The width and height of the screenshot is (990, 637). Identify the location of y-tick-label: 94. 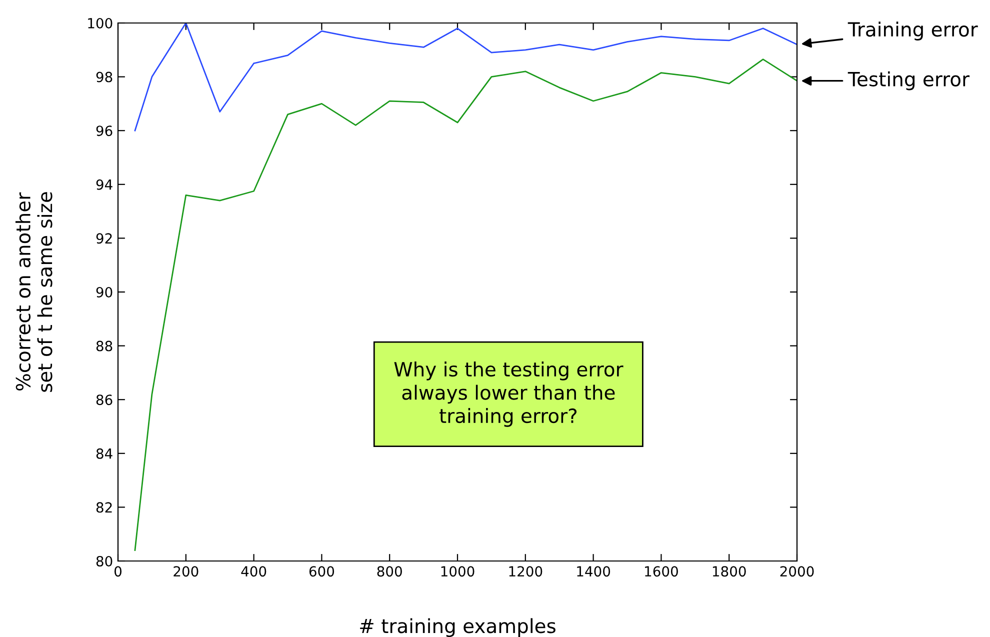
(104, 184).